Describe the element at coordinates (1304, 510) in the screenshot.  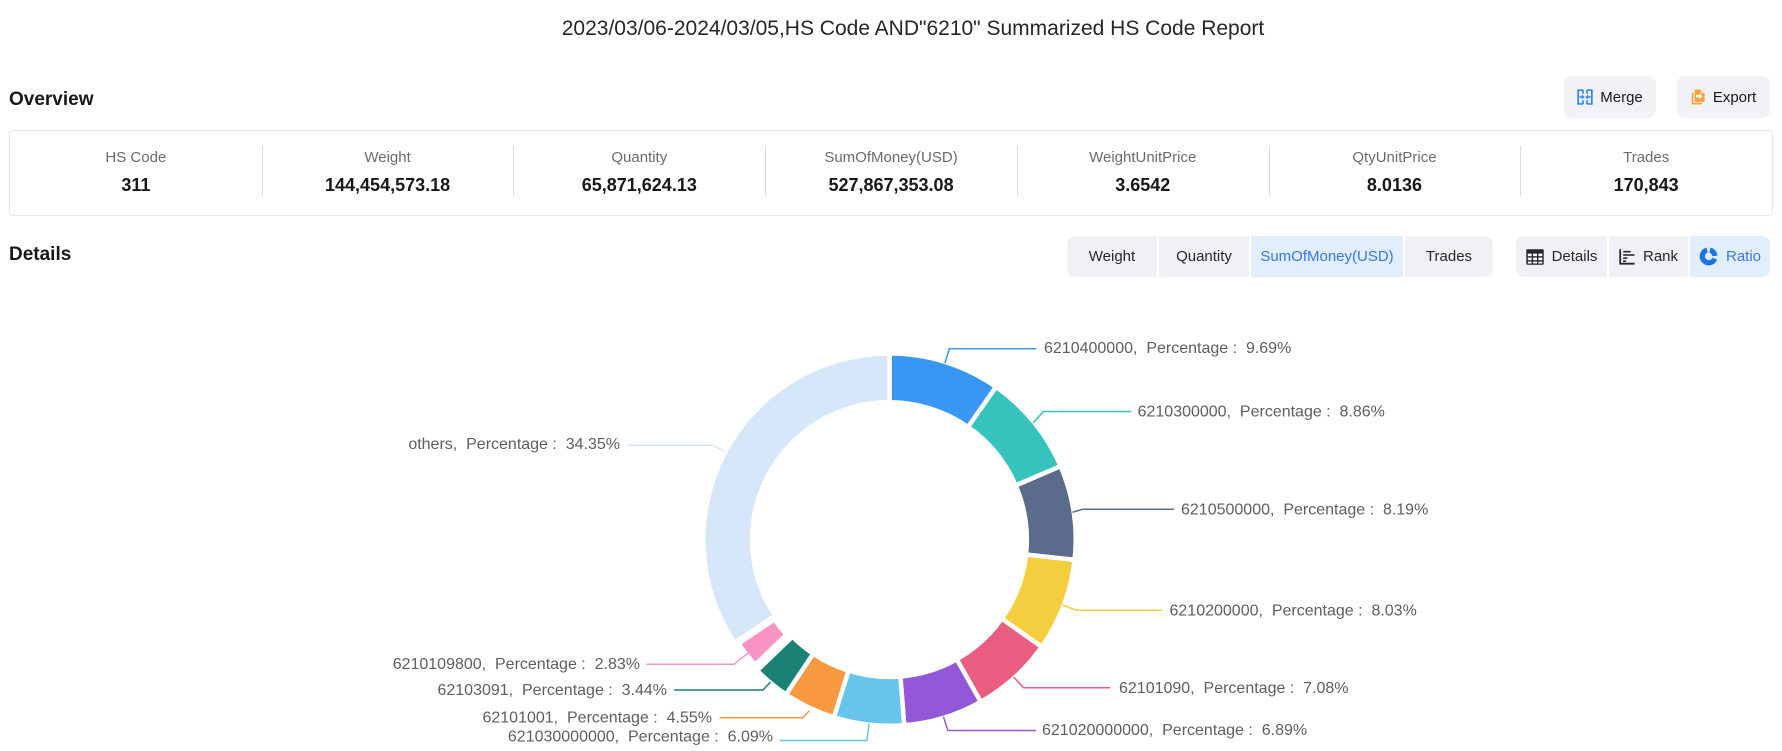
I see `svg-text:6210500000, Percentage : 8.1: 6210500000, Percentage : 8.19%` at that location.